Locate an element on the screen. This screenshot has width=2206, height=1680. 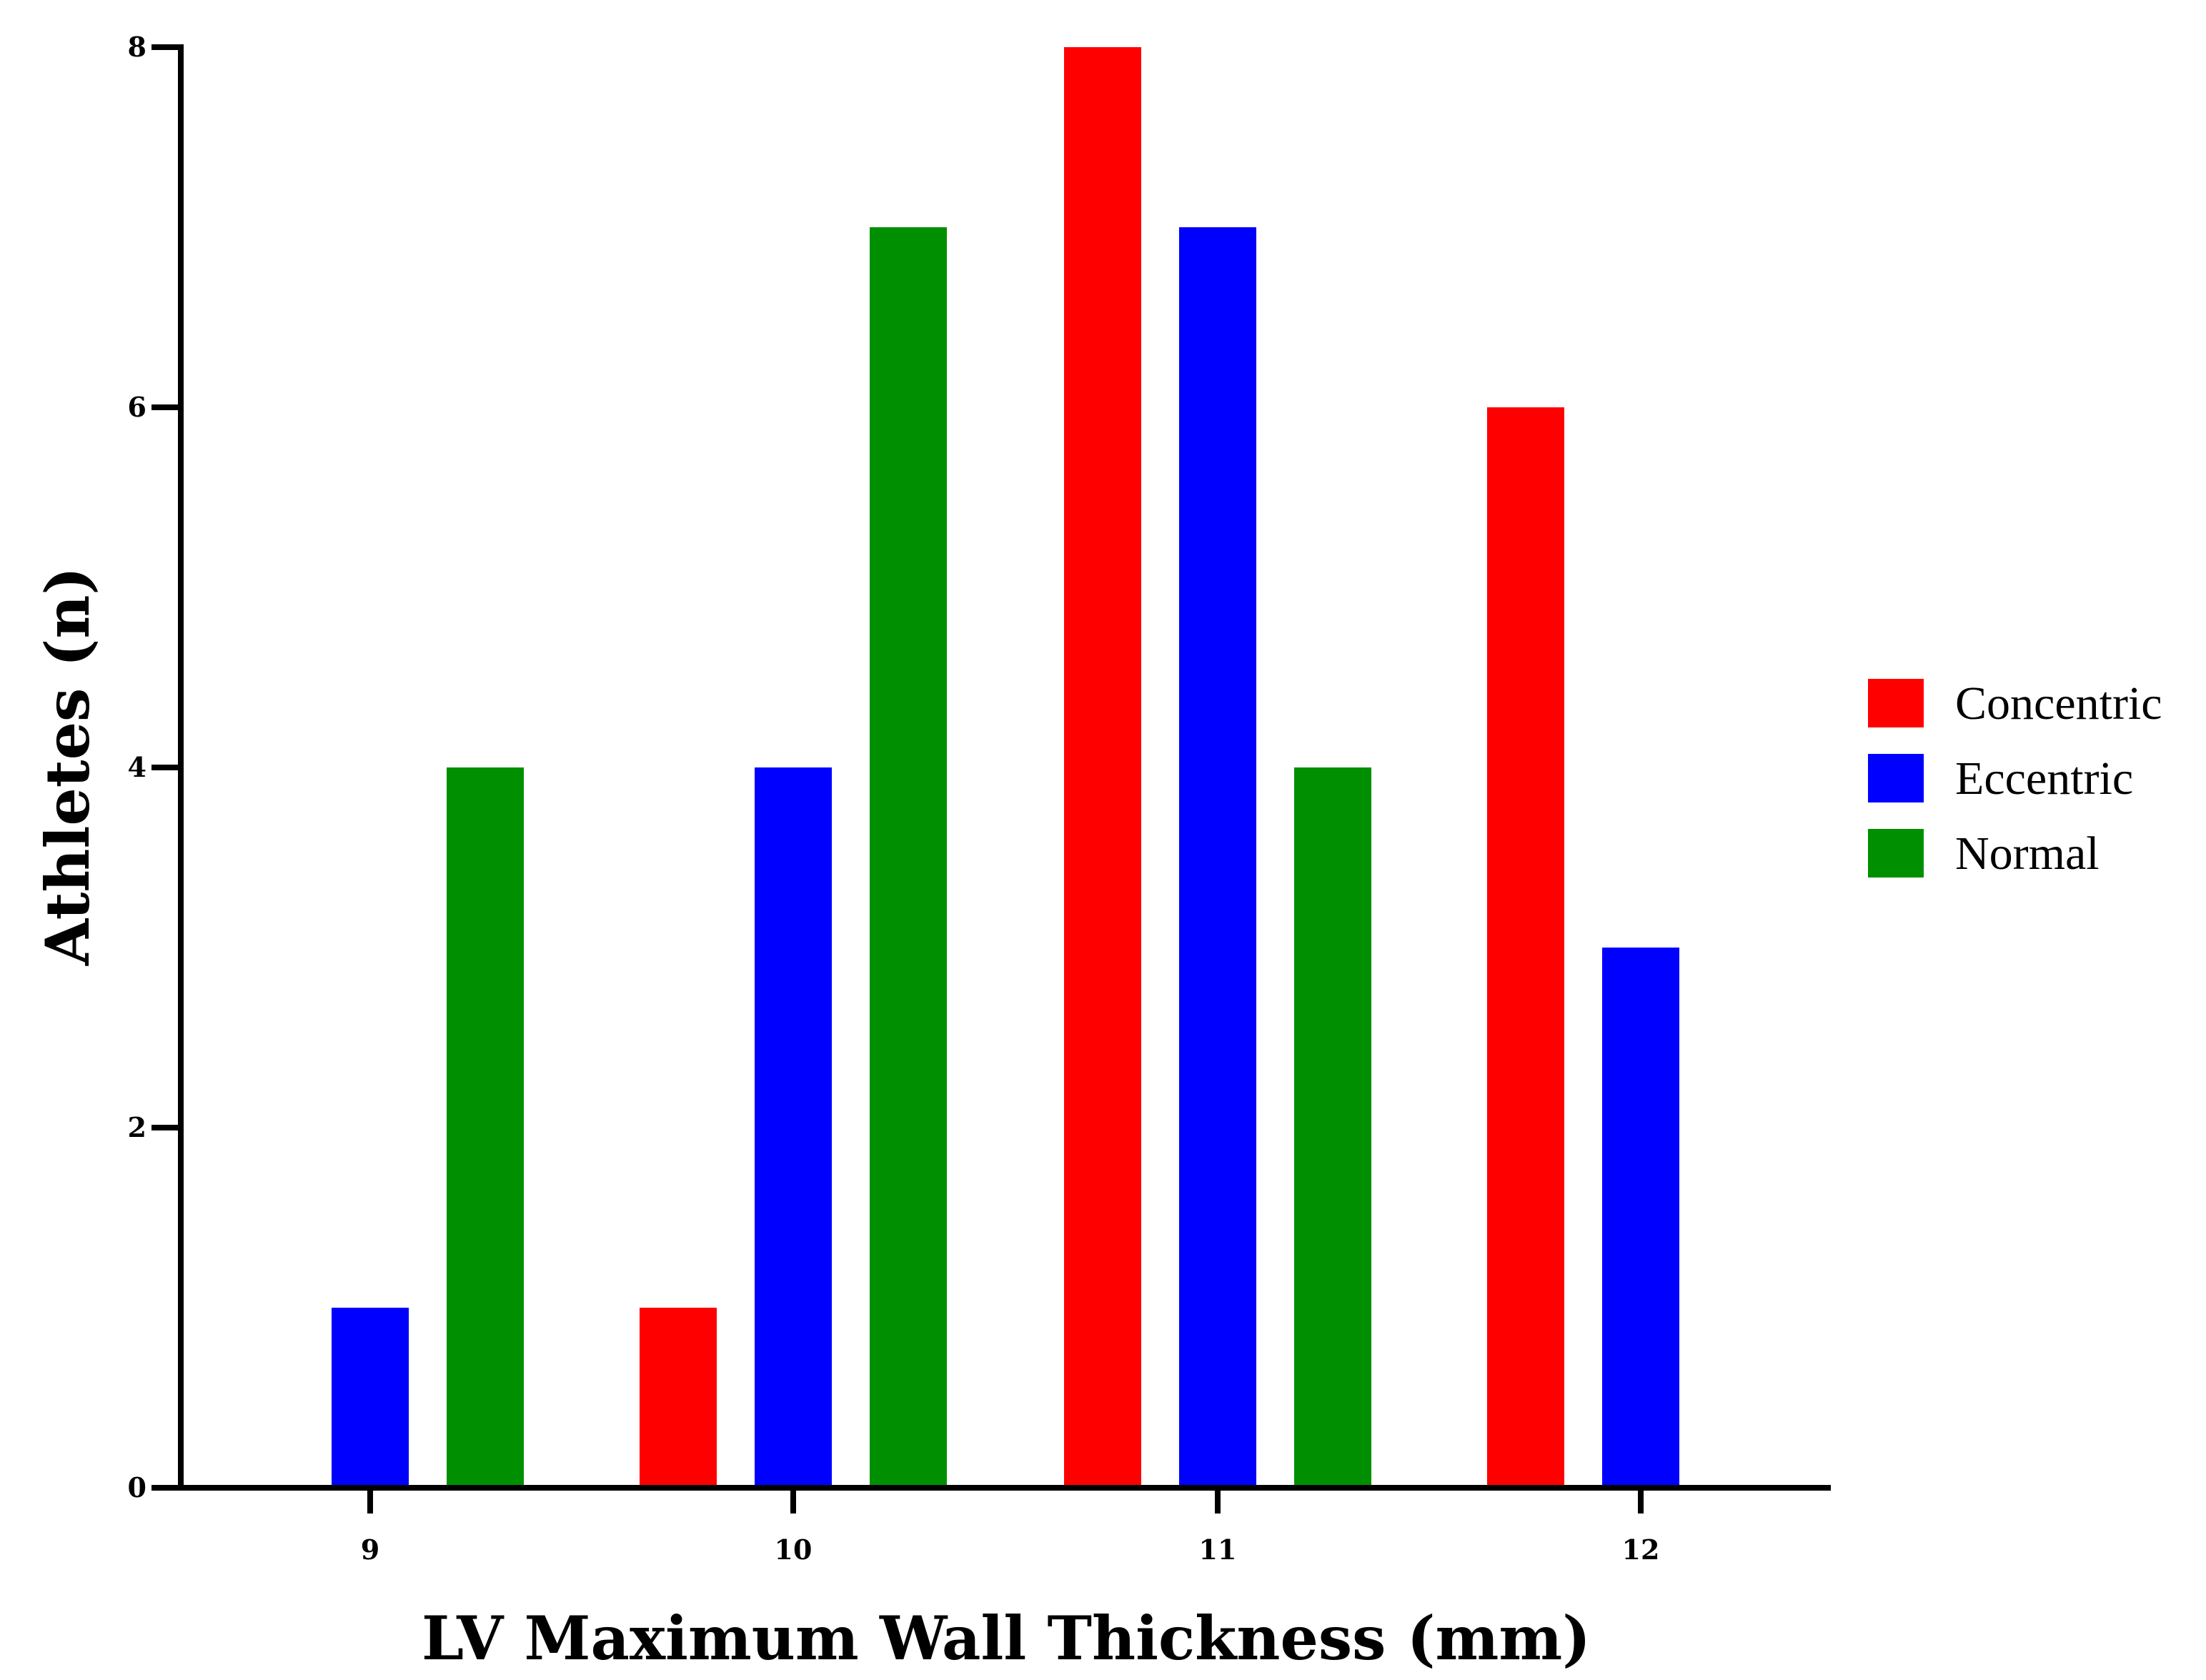
x-tick-label: 9 is located at coordinates (370, 1550).